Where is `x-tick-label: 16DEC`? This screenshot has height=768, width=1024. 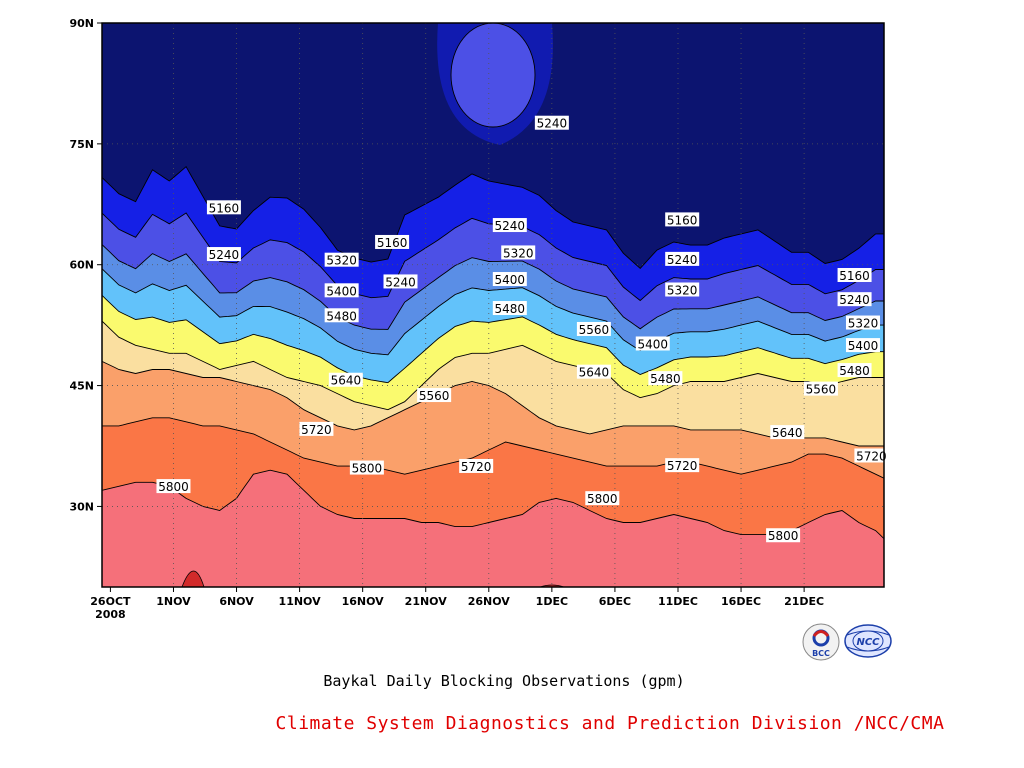 x-tick-label: 16DEC is located at coordinates (741, 601).